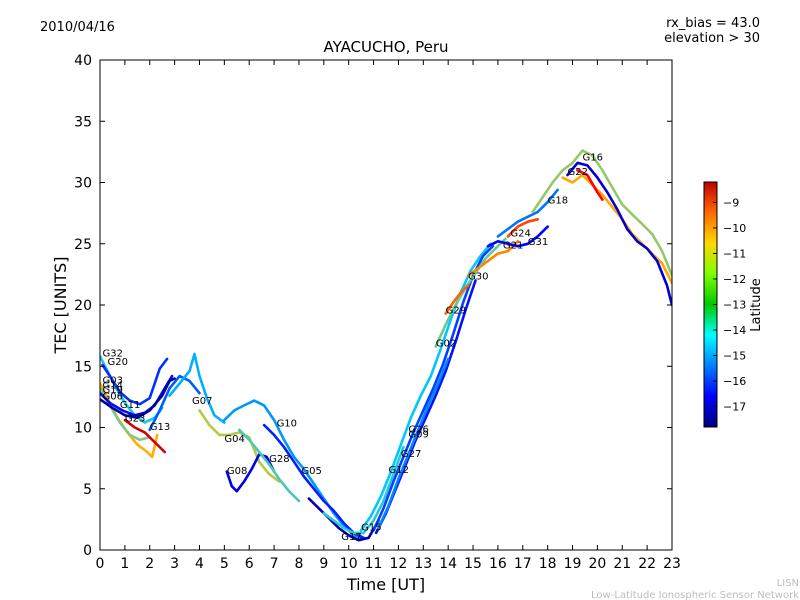  I want to click on x-tick-label: 16, so click(498, 564).